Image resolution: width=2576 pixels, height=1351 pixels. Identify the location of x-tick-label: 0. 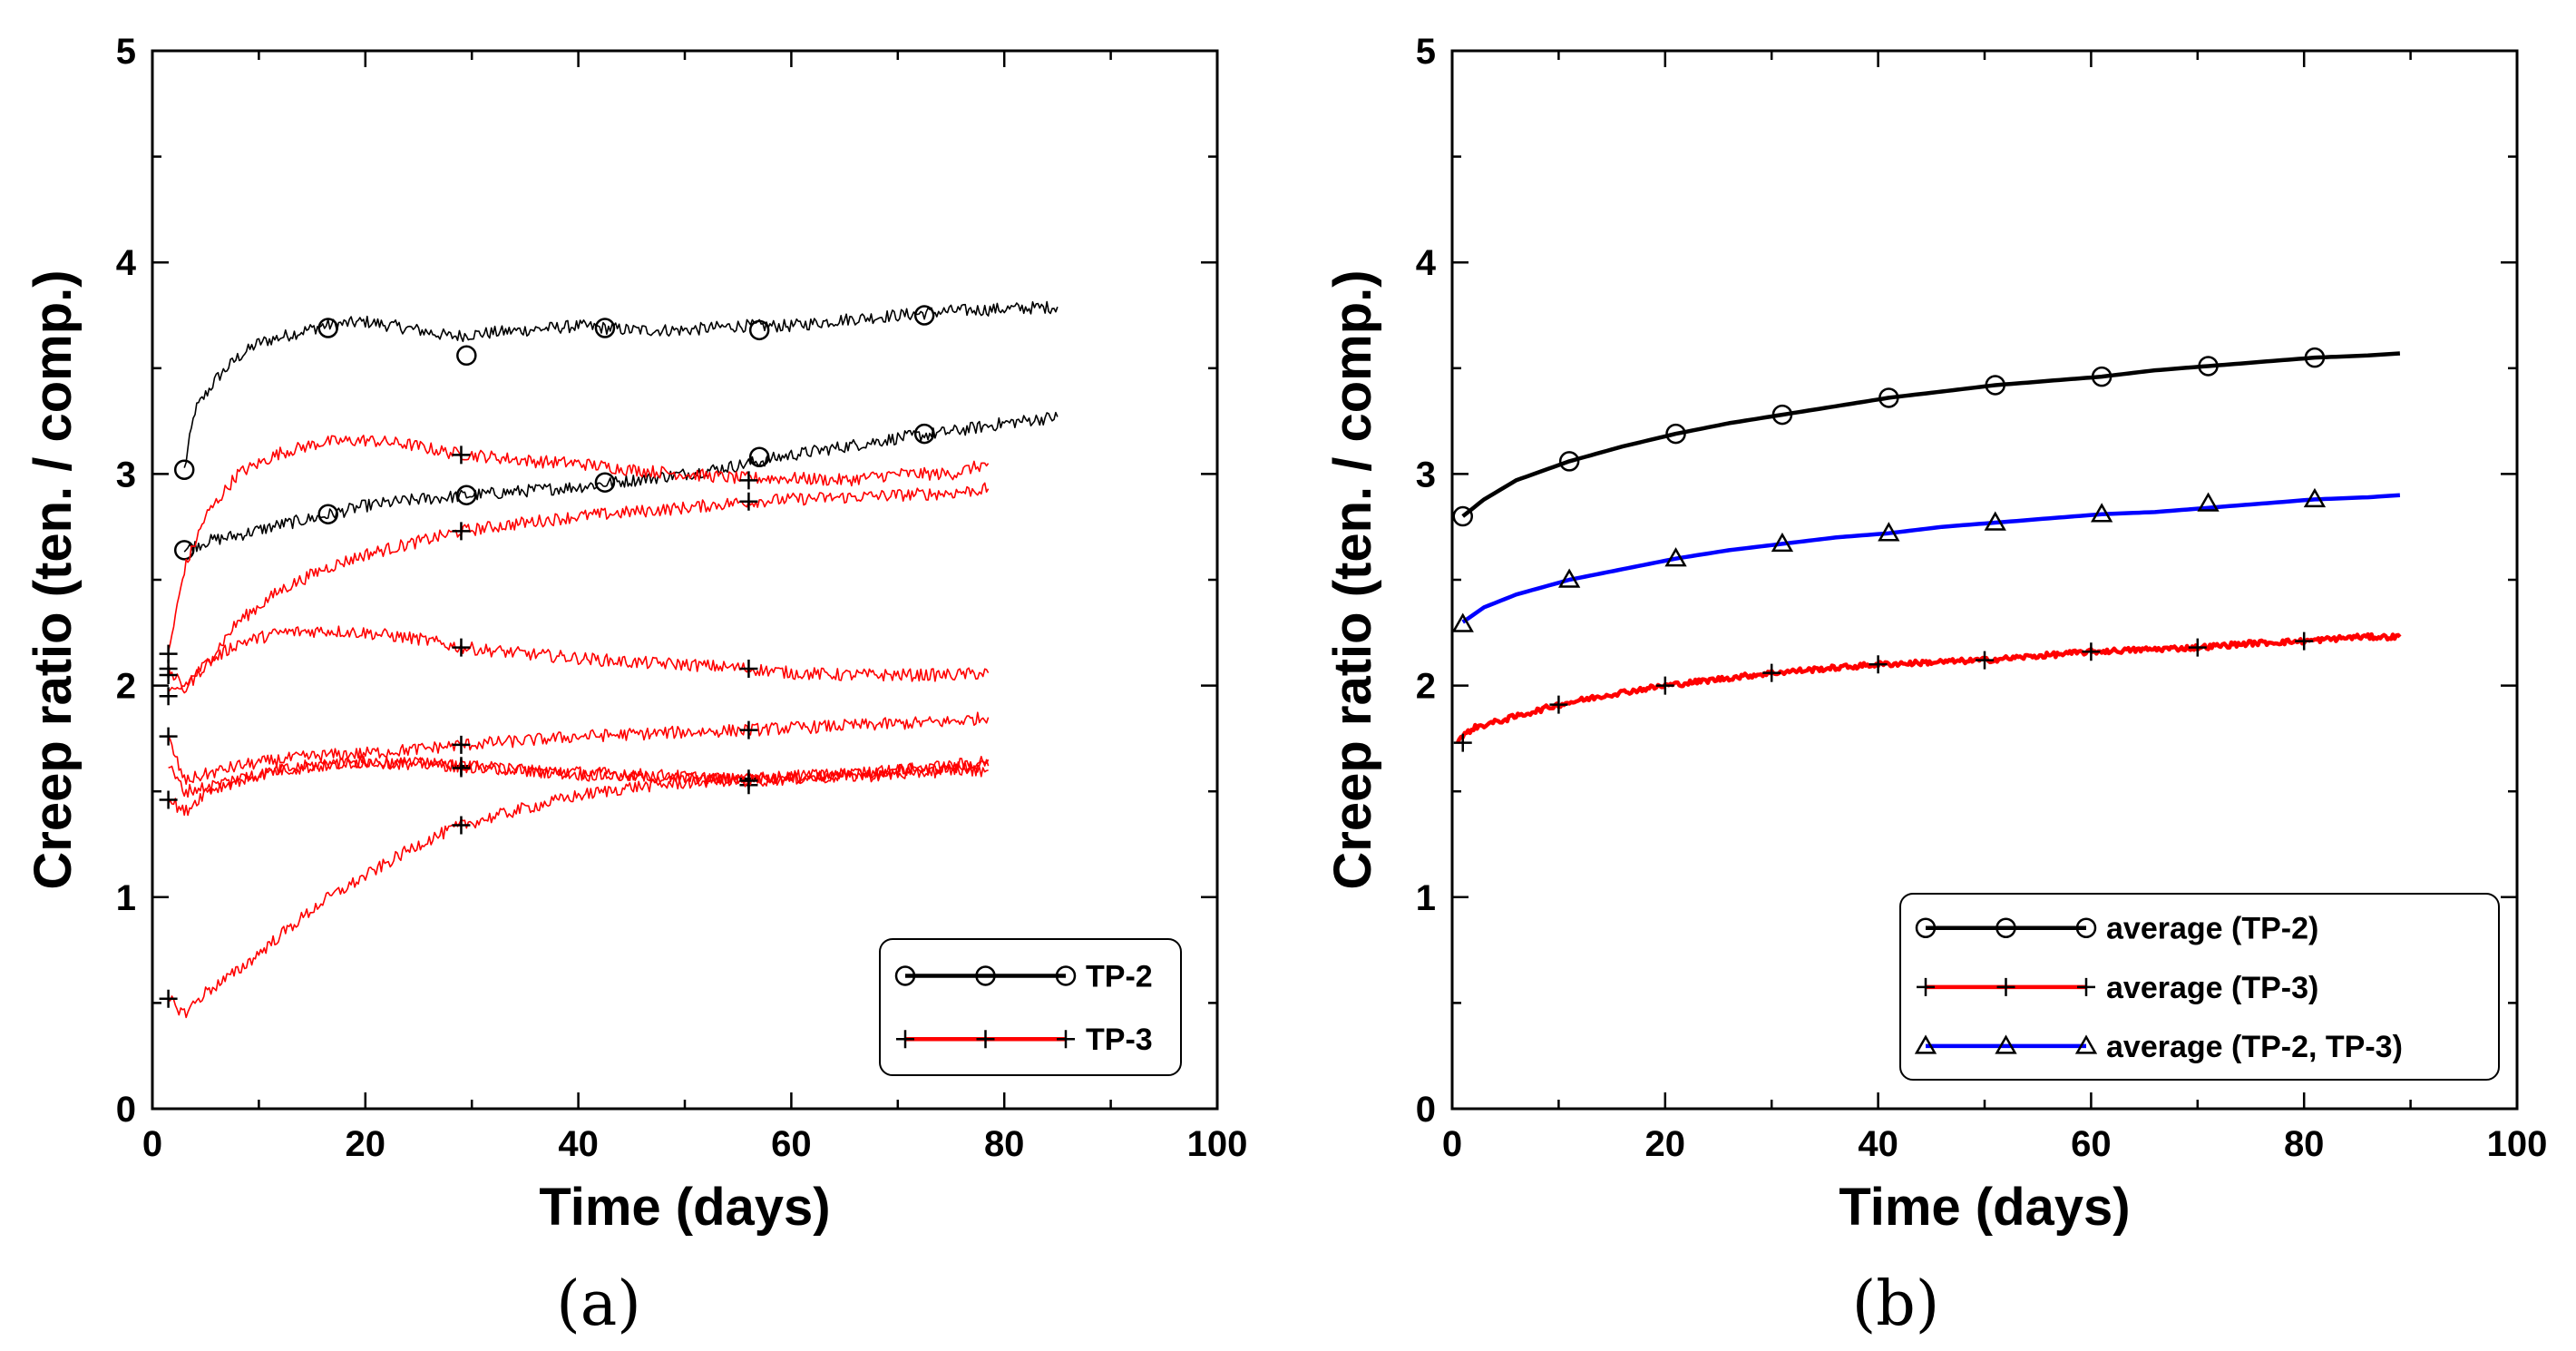
(152, 1144).